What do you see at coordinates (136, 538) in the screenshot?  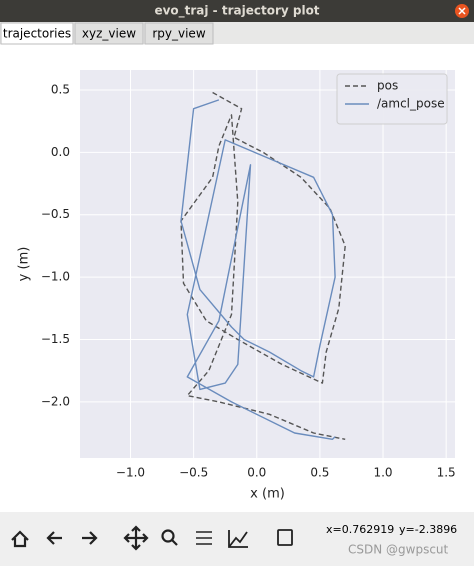 I see `pan-button` at bounding box center [136, 538].